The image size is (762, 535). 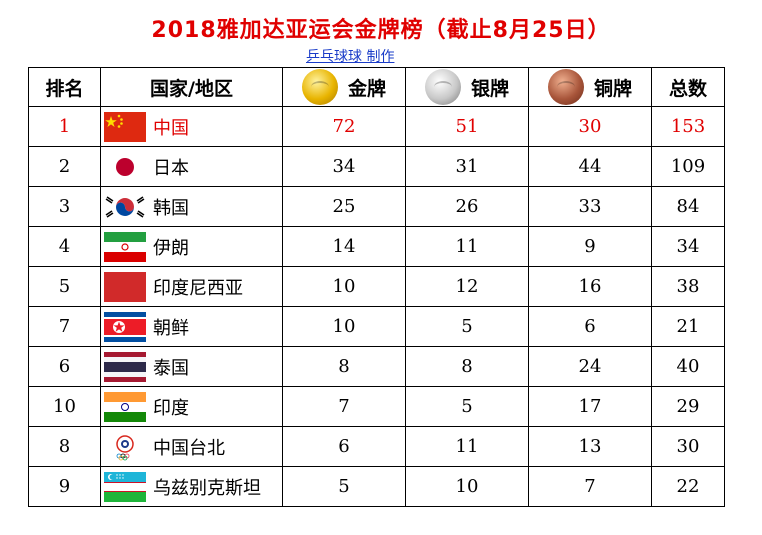 I want to click on gold-cell: 6, so click(x=344, y=446).